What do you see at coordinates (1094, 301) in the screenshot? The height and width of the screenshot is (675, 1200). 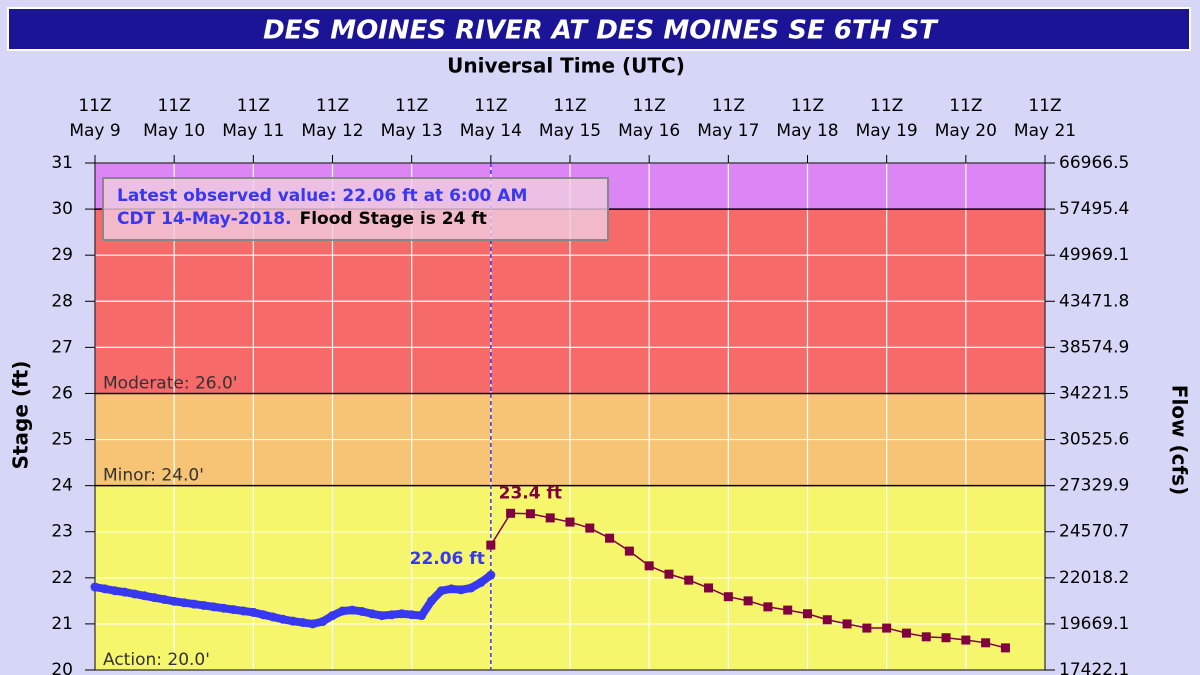 I see `y2-tick-label: 43471.8` at bounding box center [1094, 301].